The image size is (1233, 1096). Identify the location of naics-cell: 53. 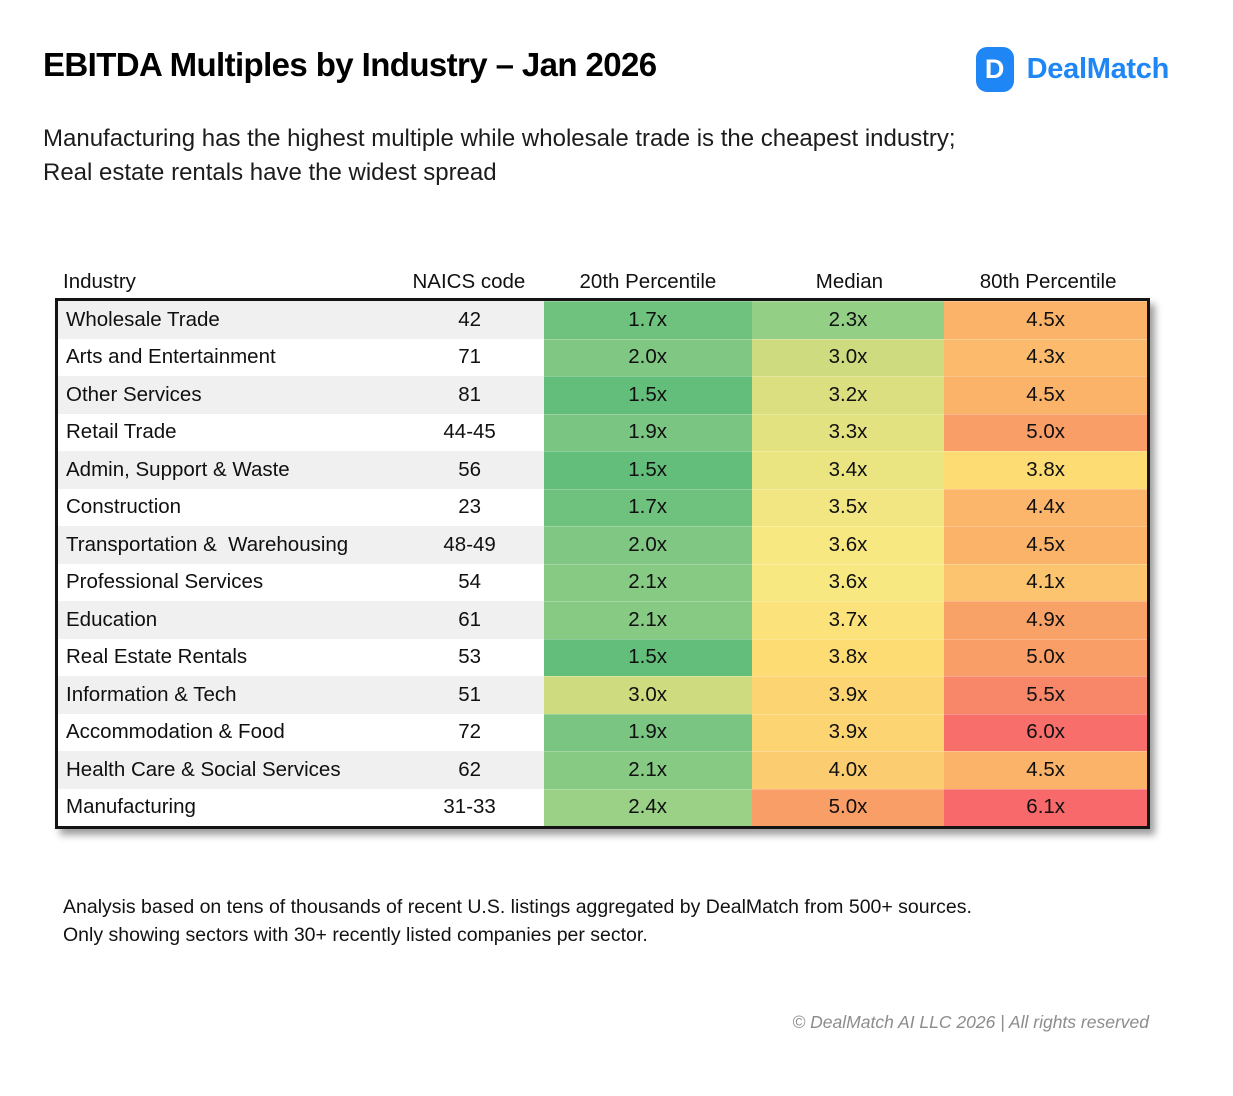
(469, 657).